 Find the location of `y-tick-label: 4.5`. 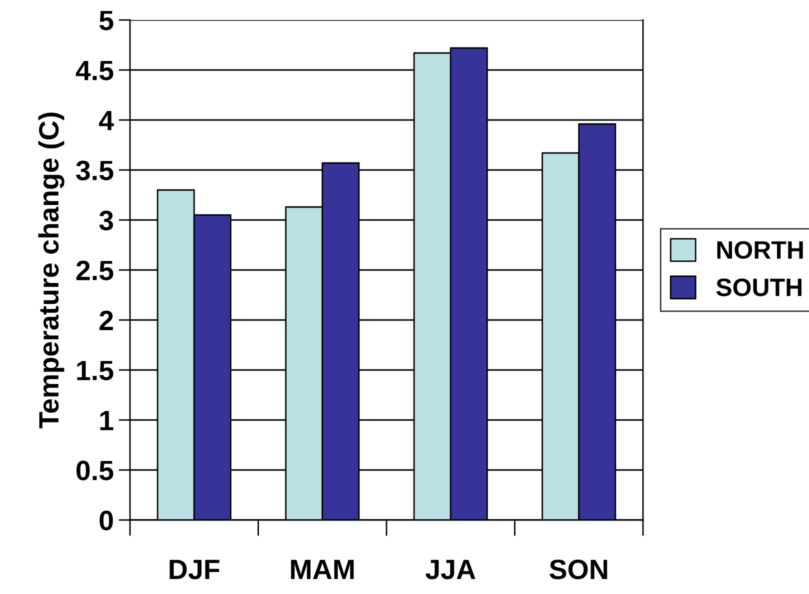

y-tick-label: 4.5 is located at coordinates (95, 70).